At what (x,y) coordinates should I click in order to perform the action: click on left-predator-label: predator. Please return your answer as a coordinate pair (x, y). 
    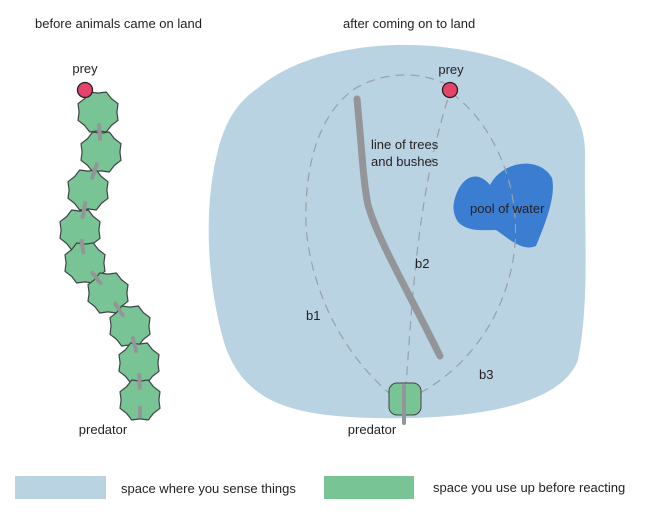
    Looking at the image, I should click on (103, 429).